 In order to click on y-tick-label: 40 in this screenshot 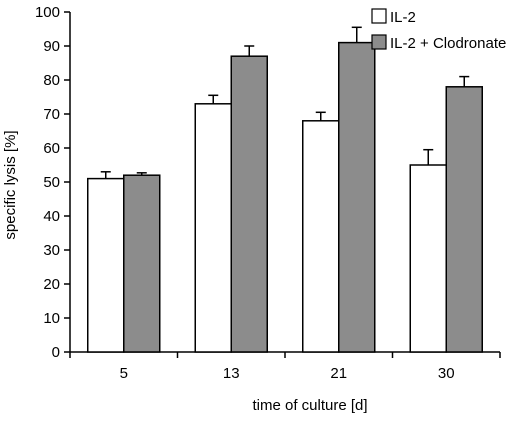, I will do `click(51, 216)`.